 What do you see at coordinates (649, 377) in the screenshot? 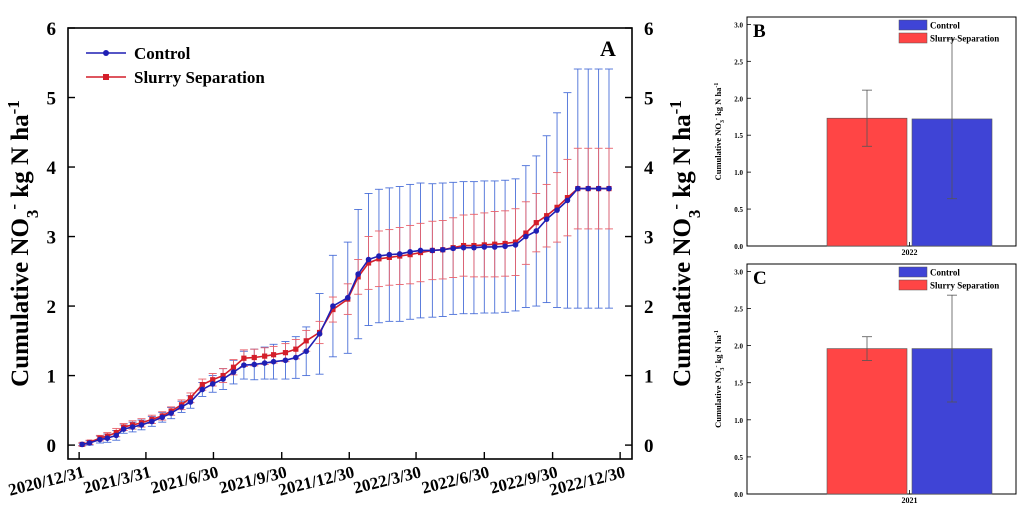
I see `y-tick-label-right: 1` at bounding box center [649, 377].